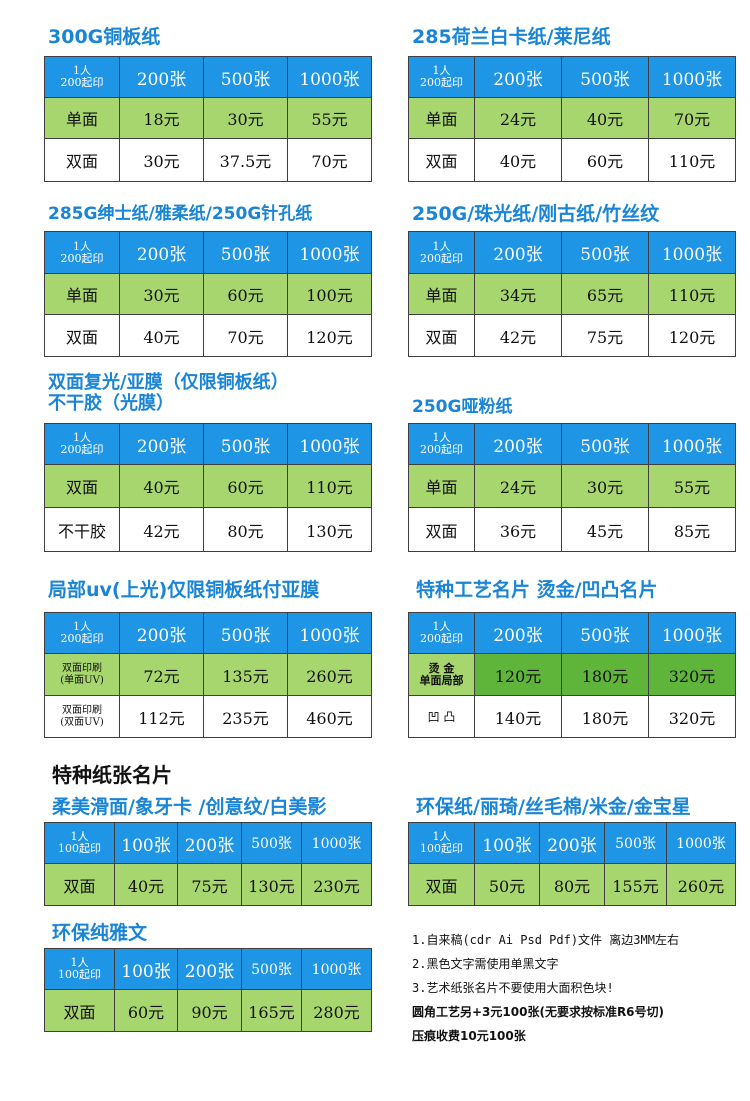  What do you see at coordinates (441, 674) in the screenshot?
I see `row-label: 烫 金 单面局部` at bounding box center [441, 674].